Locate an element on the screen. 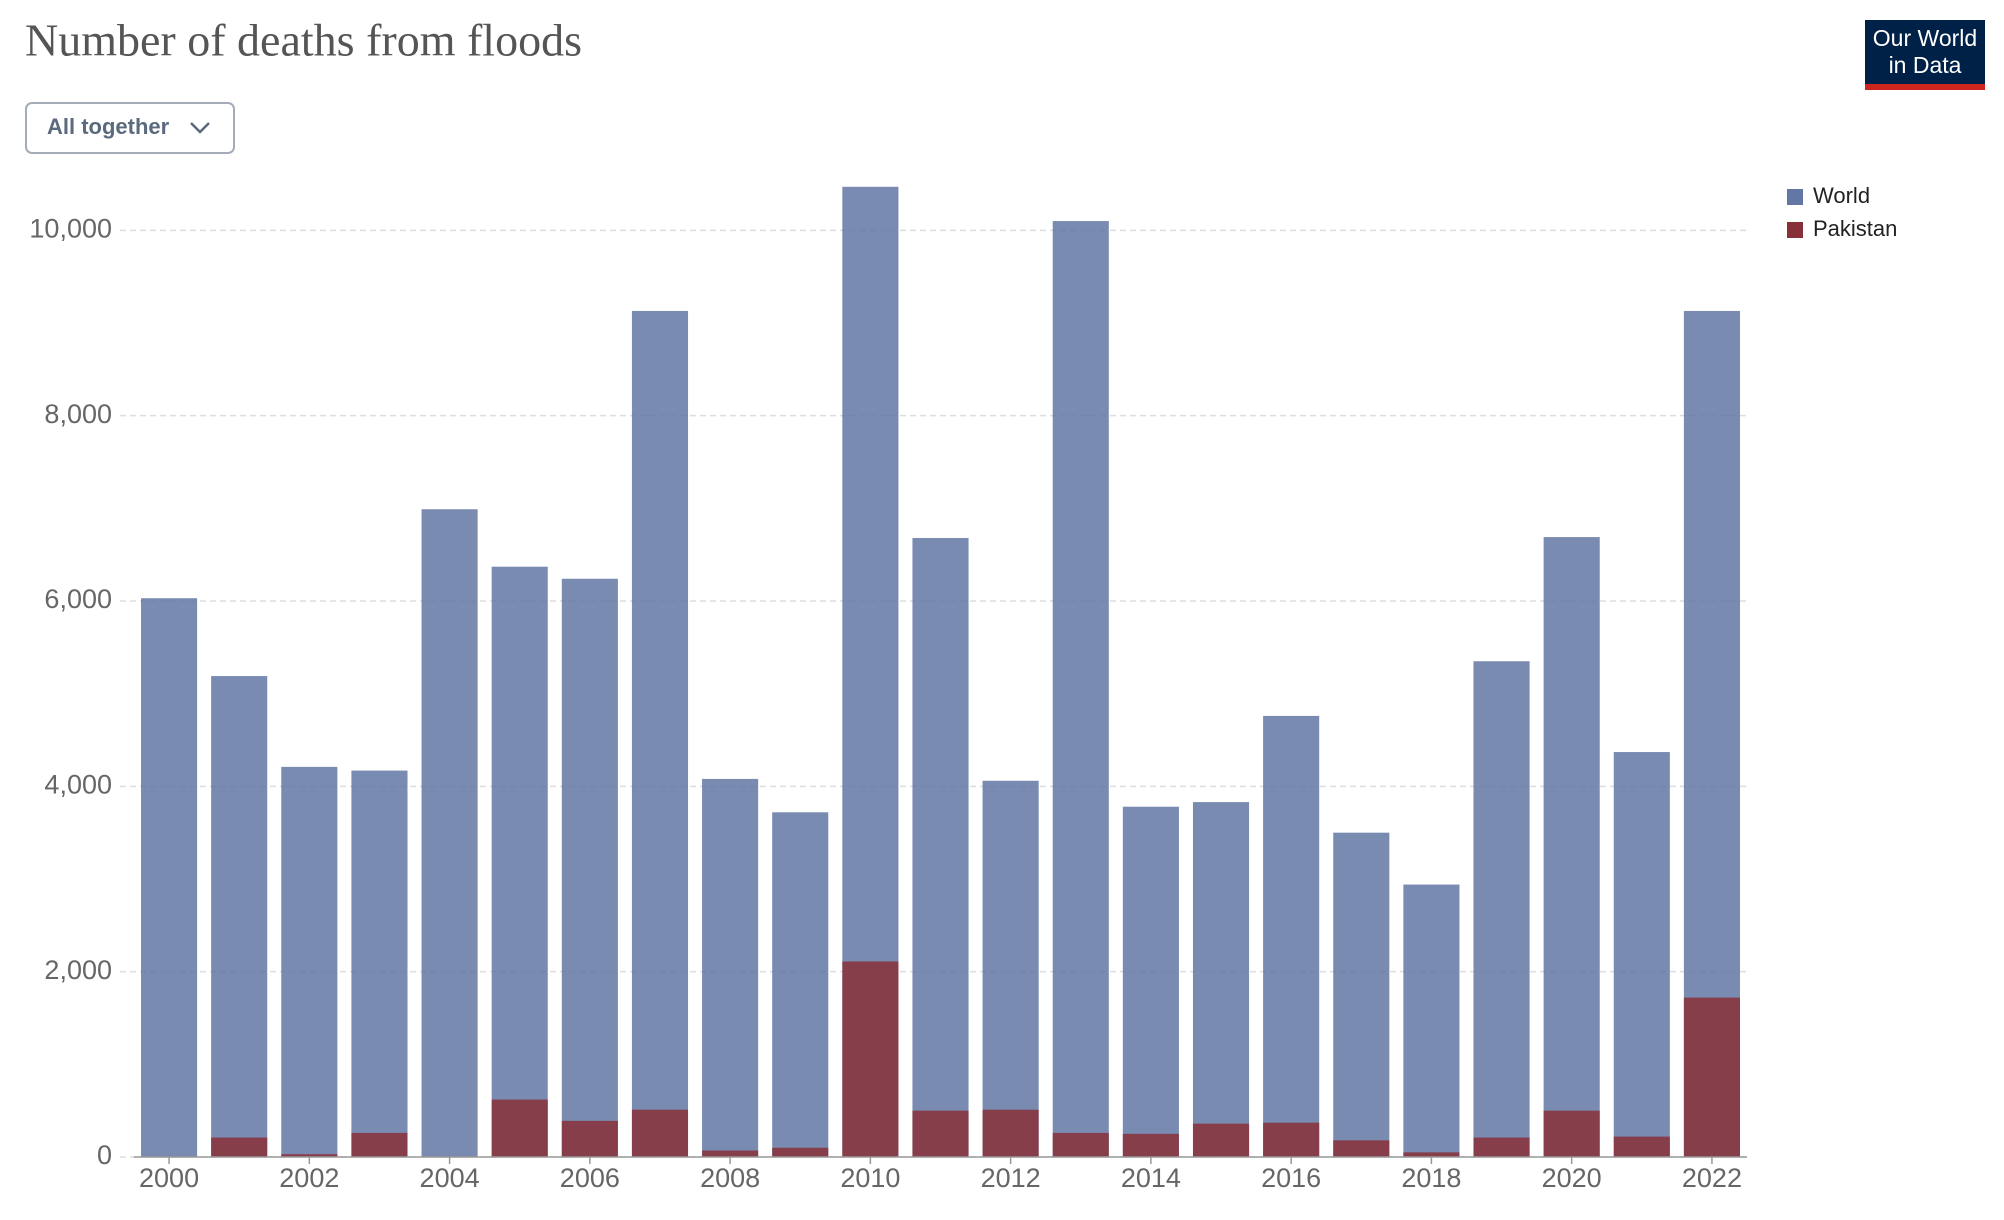 Image resolution: width=2004 pixels, height=1220 pixels. x-tick-label: 2012 is located at coordinates (1011, 1178).